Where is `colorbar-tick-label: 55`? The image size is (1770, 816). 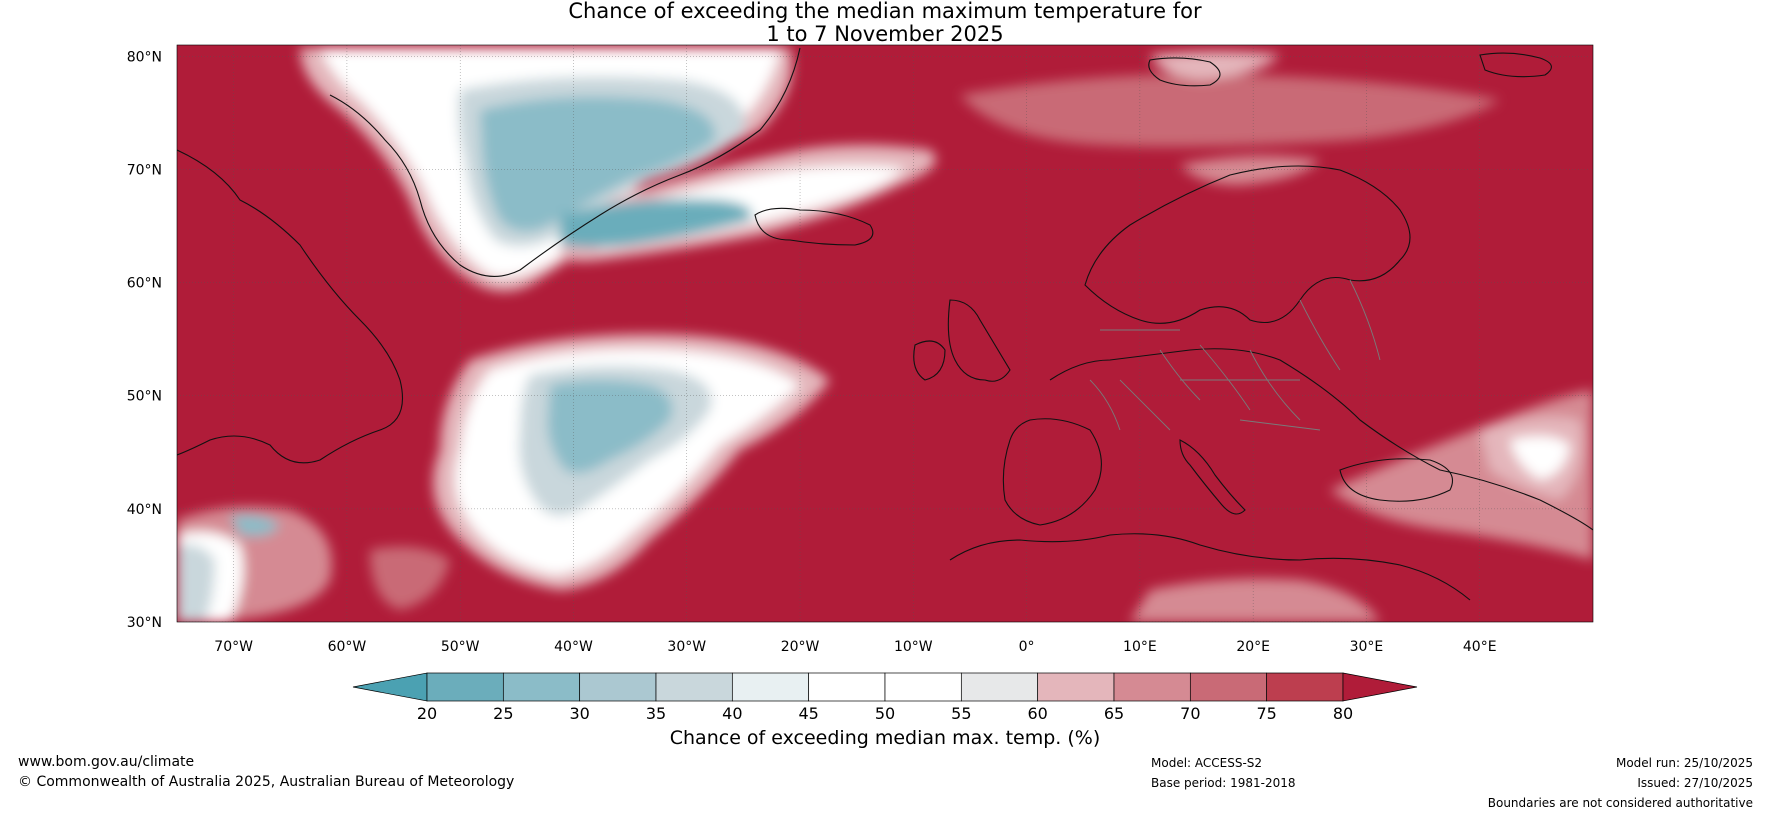 colorbar-tick-label: 55 is located at coordinates (961, 713).